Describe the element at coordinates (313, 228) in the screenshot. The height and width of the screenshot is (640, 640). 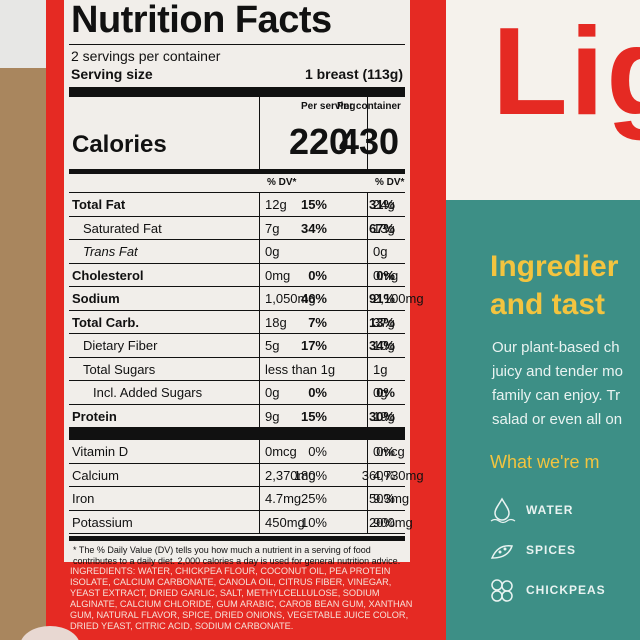
I see `daily-value: 34%` at that location.